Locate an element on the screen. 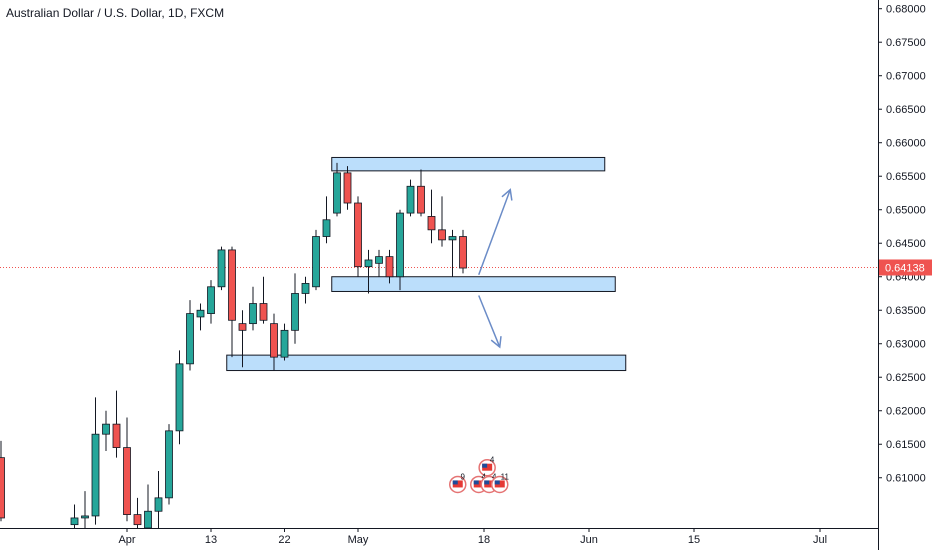  price-tick-label: 0.63000 is located at coordinates (906, 345).